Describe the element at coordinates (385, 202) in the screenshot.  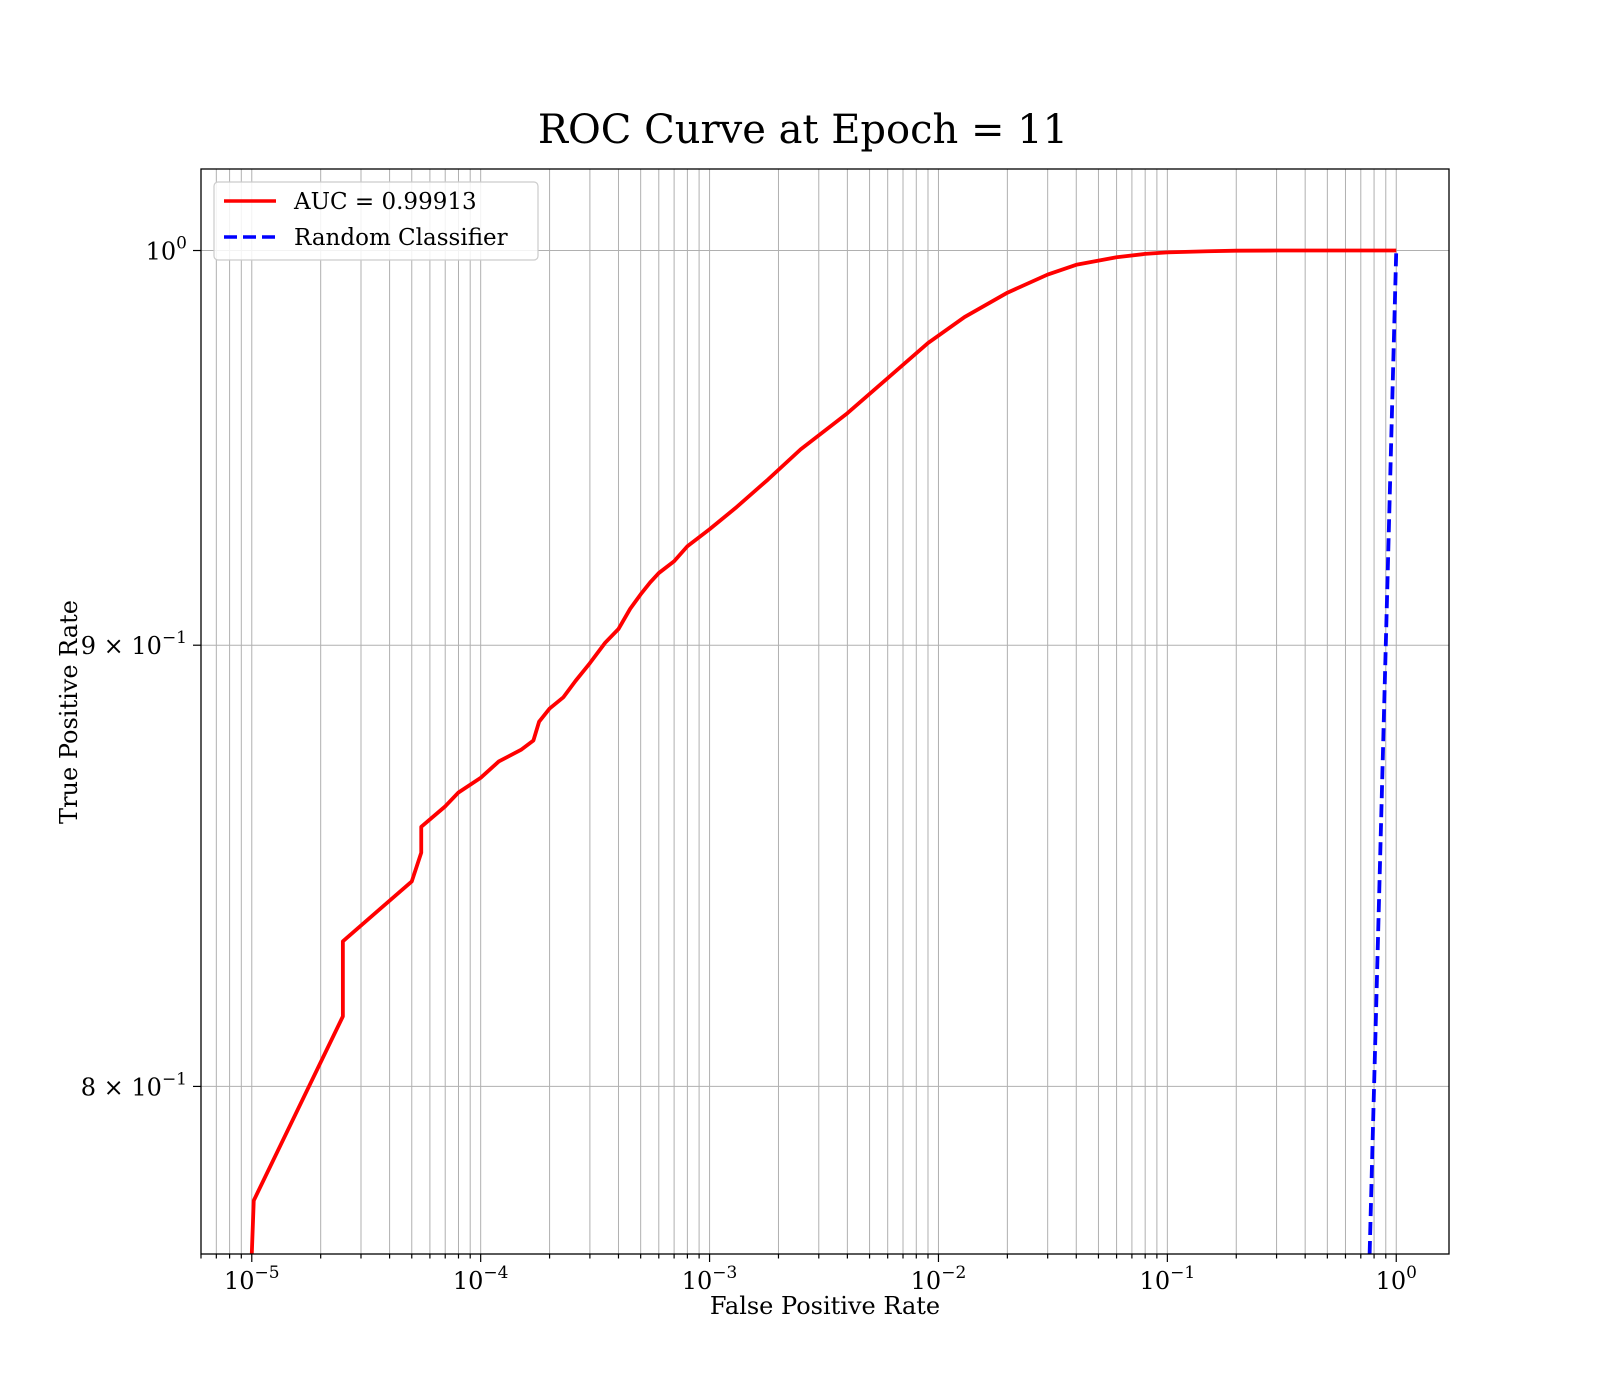
I see `legend-label-auc: AUC = 0.99913` at that location.